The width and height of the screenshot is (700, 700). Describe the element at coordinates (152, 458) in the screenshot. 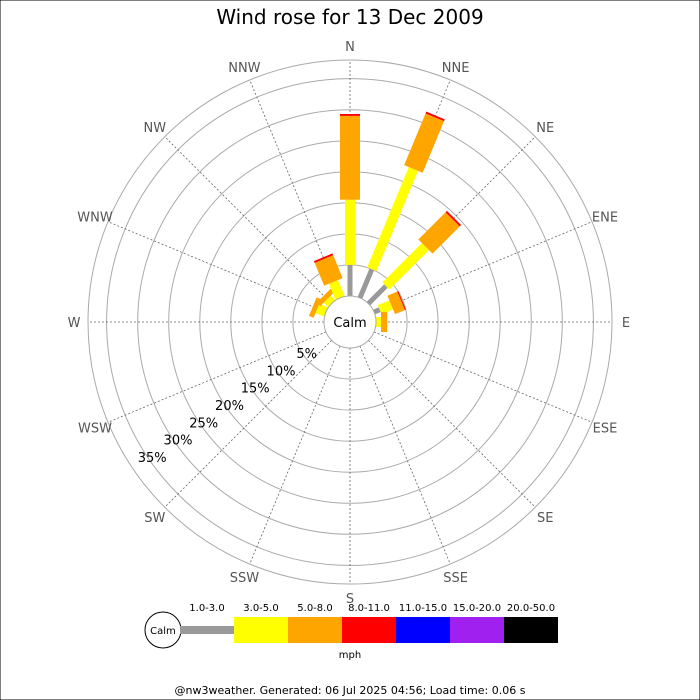

I see `percent-label-35: 35%` at that location.